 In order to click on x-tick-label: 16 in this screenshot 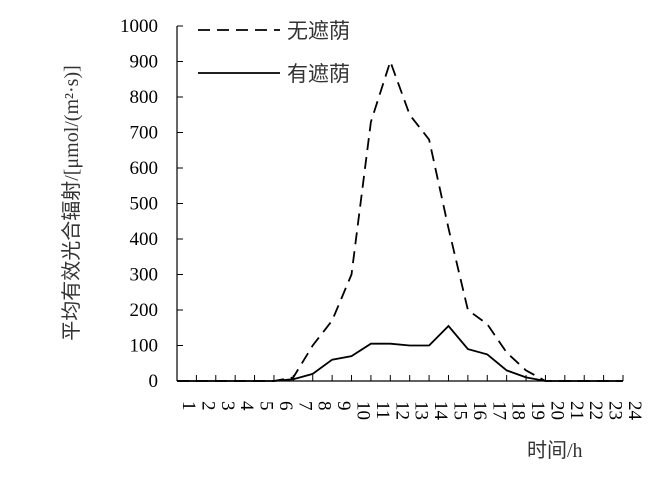, I will do `click(479, 410)`.